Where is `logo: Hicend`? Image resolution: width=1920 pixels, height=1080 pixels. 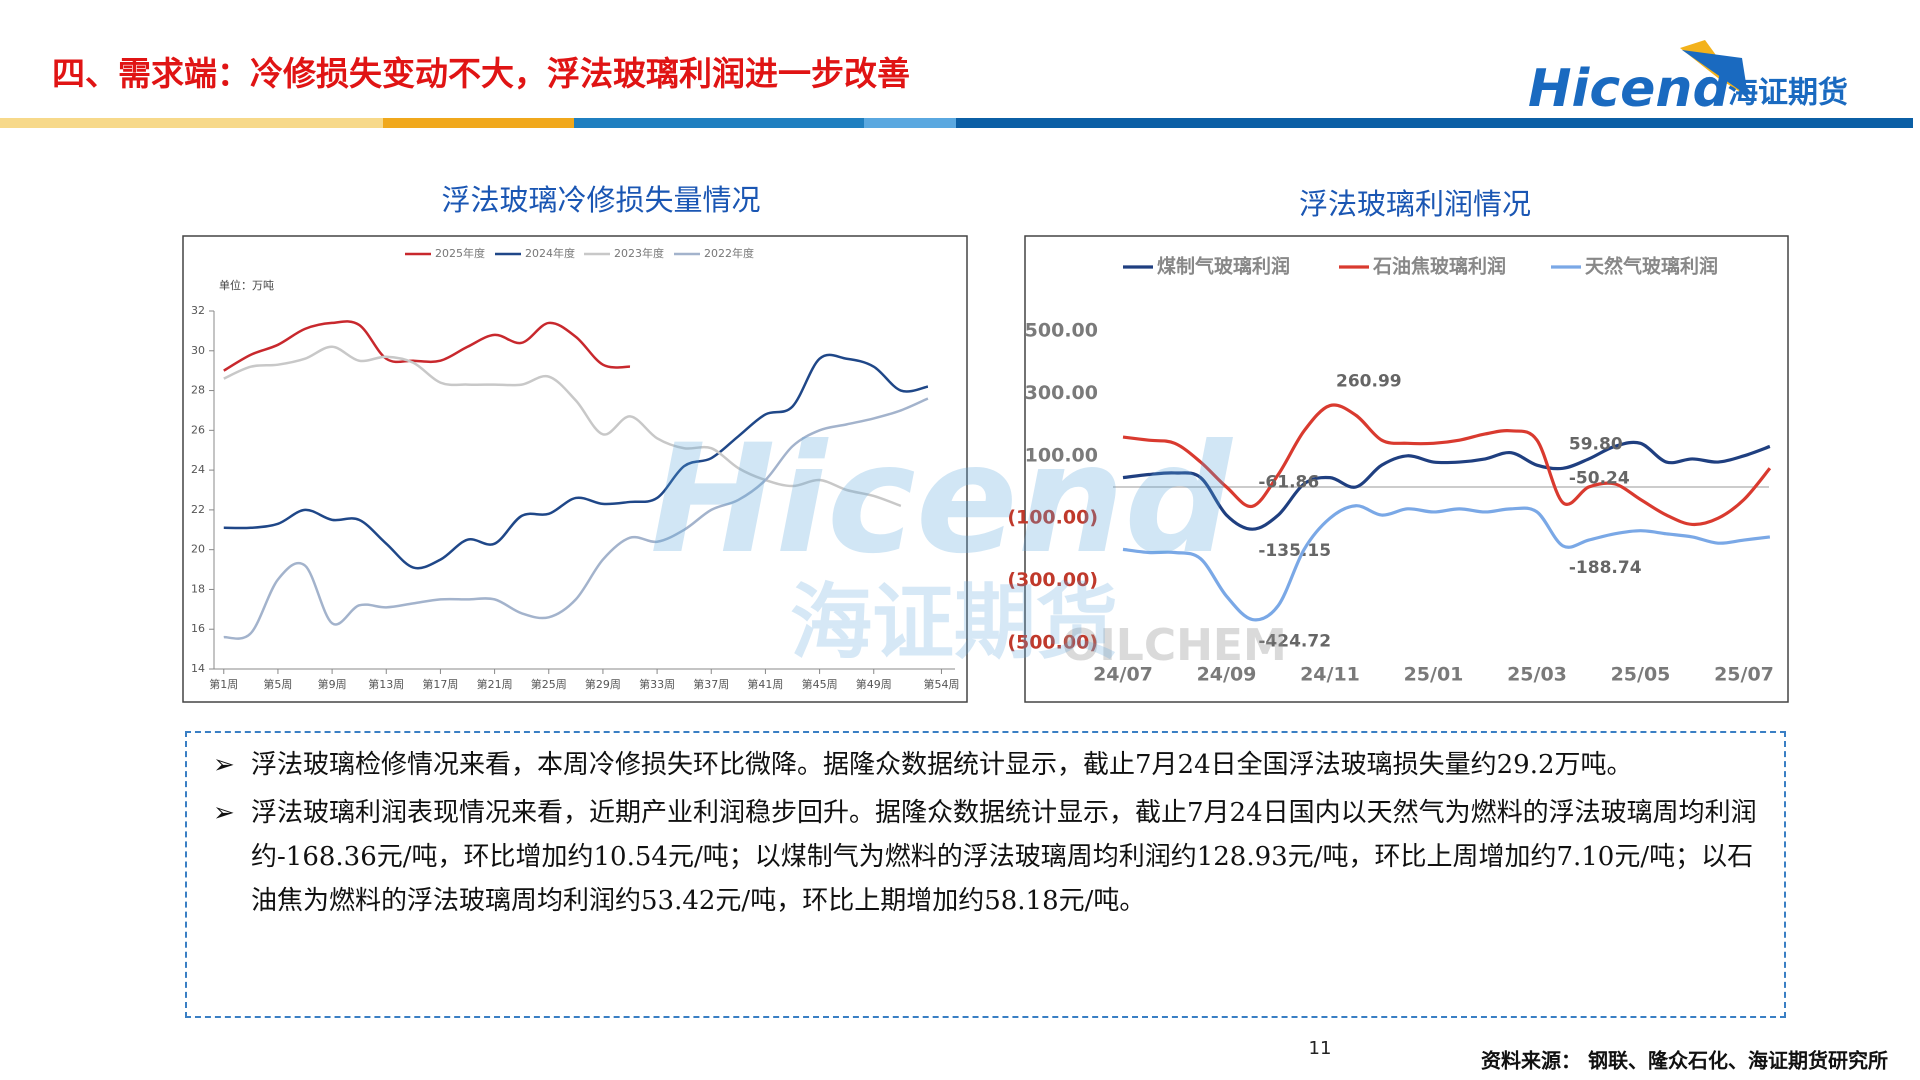 logo: Hicend is located at coordinates (1629, 89).